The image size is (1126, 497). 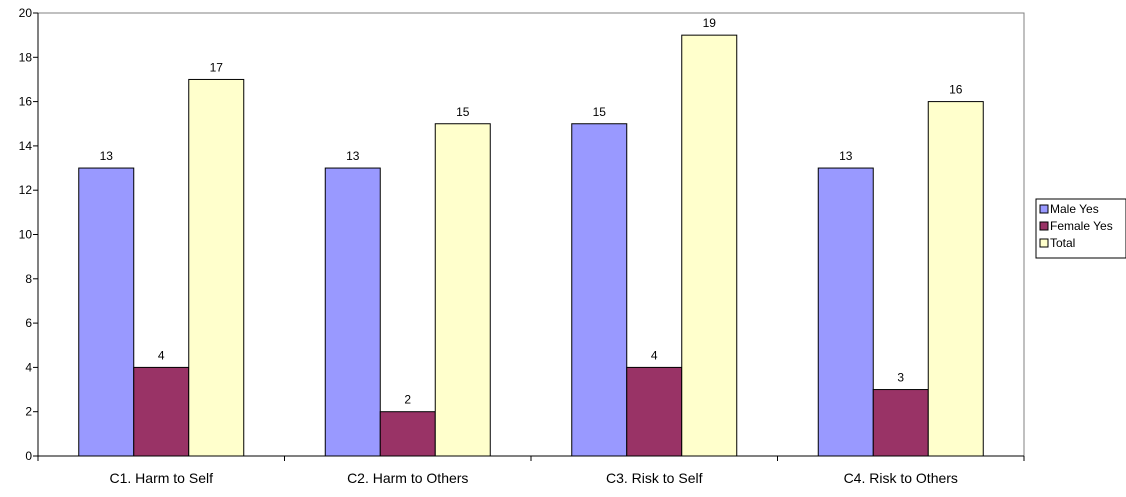 I want to click on category-label: C4. Risk to Others, so click(x=901, y=478).